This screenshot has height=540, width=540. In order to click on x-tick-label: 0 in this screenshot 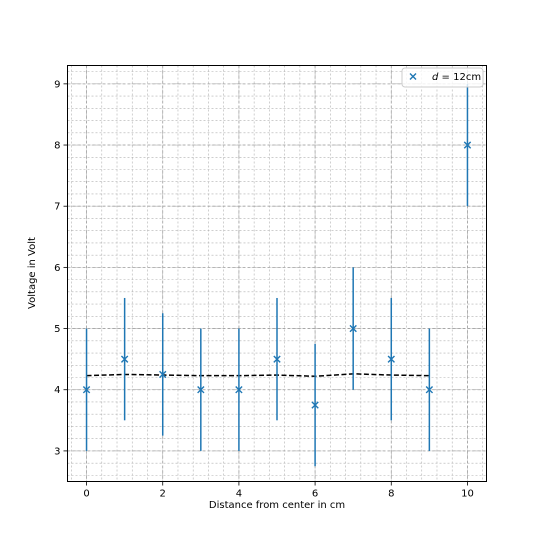, I will do `click(86, 494)`.